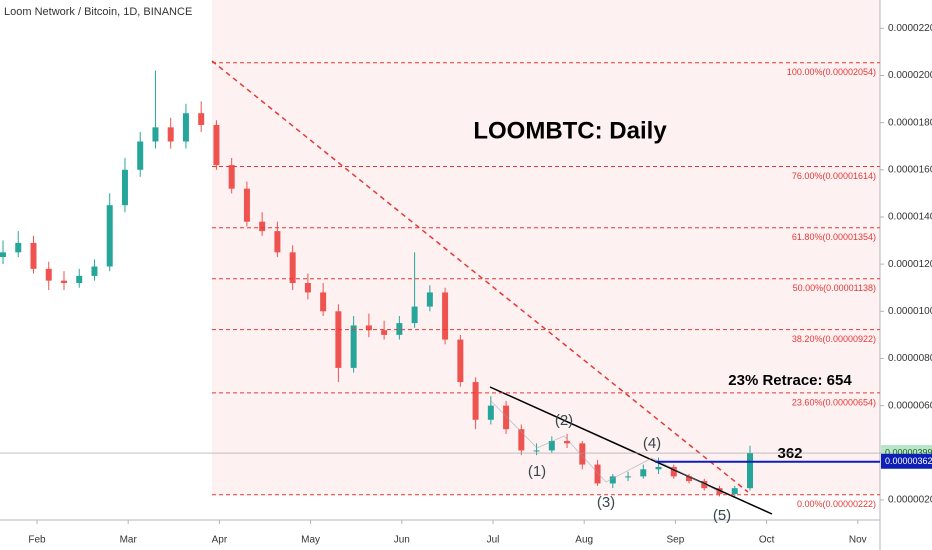 This screenshot has width=932, height=550. What do you see at coordinates (790, 380) in the screenshot?
I see `retrace-note: 23% Retrace: 654` at bounding box center [790, 380].